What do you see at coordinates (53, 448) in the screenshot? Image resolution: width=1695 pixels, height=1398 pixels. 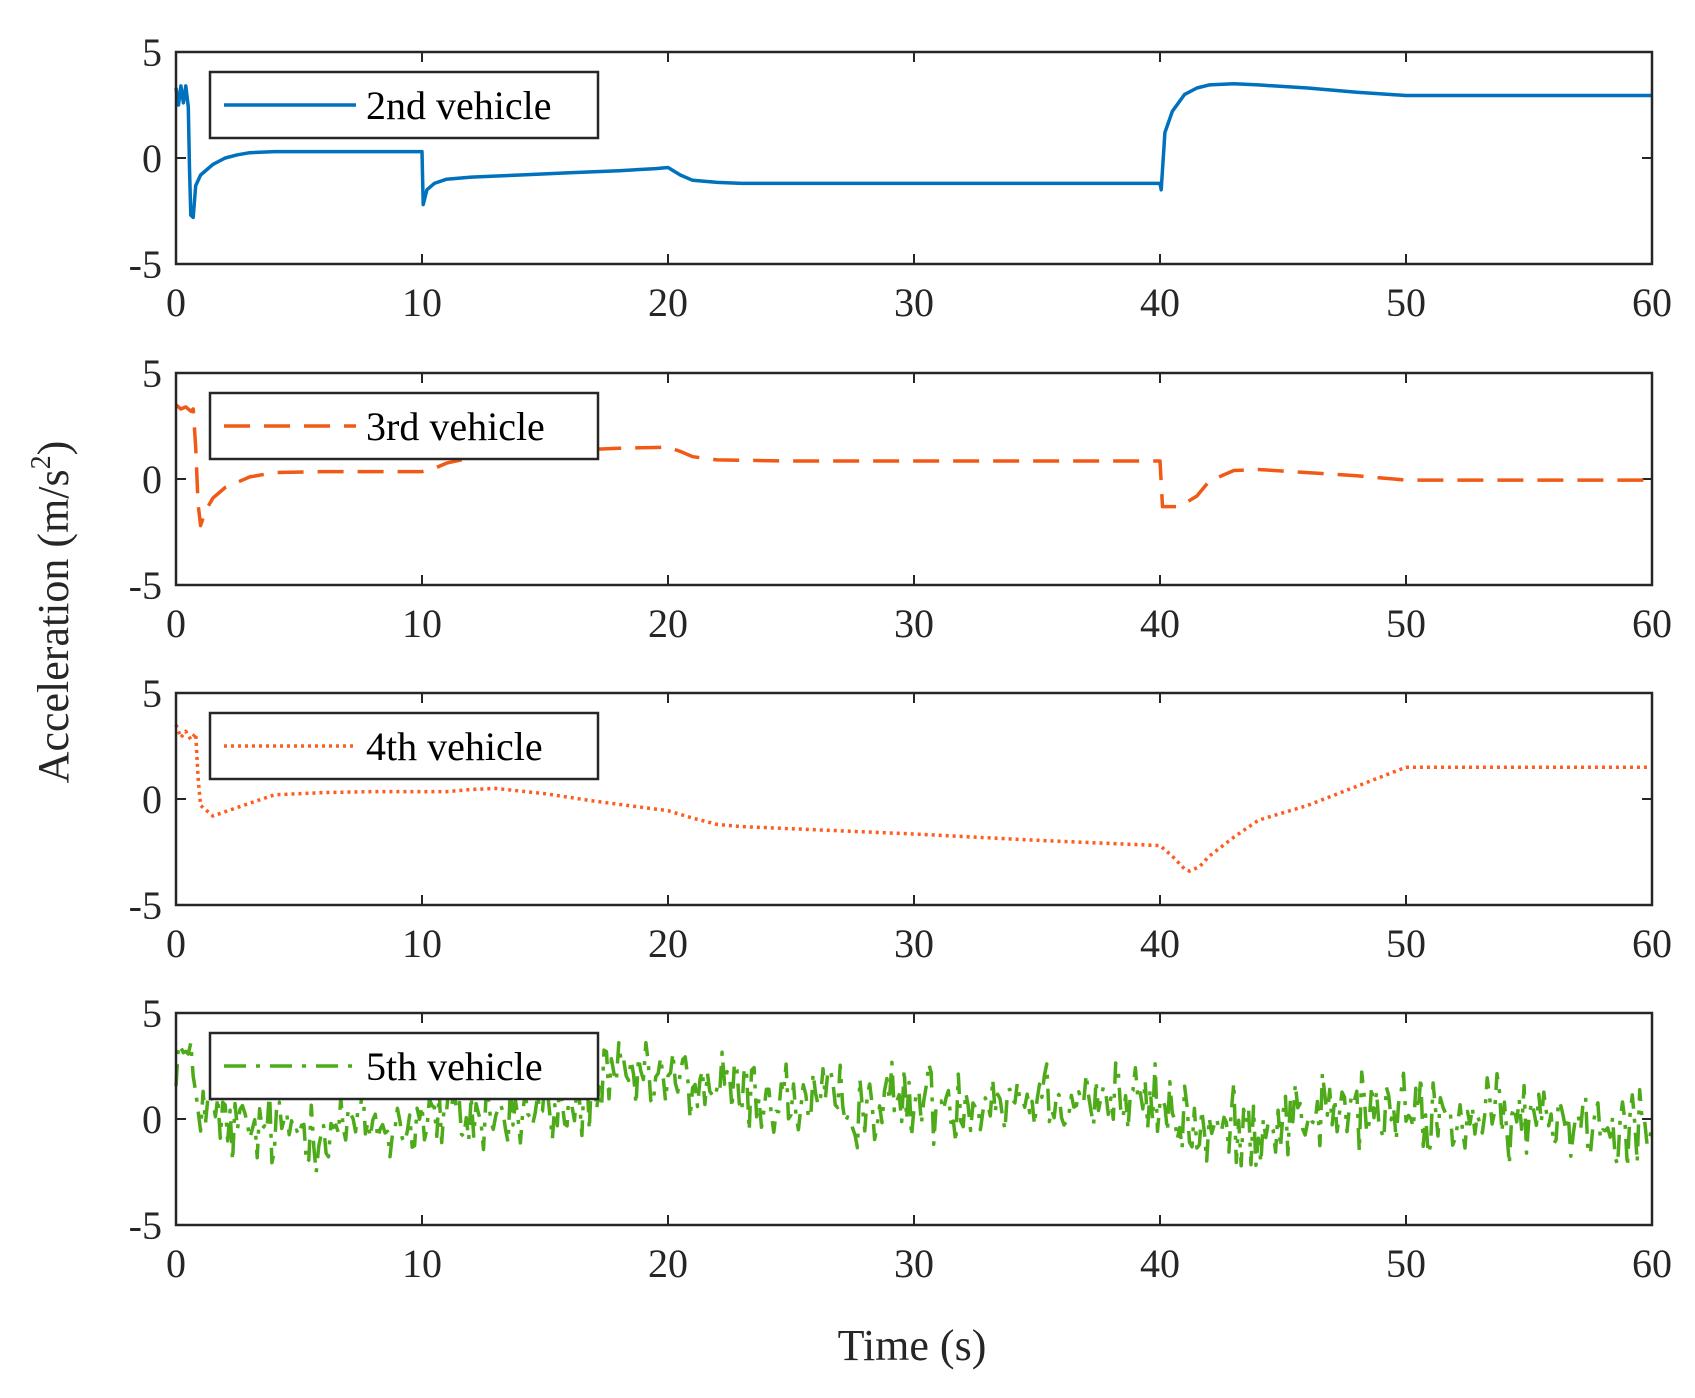 I see `y-axis-label-close: )` at bounding box center [53, 448].